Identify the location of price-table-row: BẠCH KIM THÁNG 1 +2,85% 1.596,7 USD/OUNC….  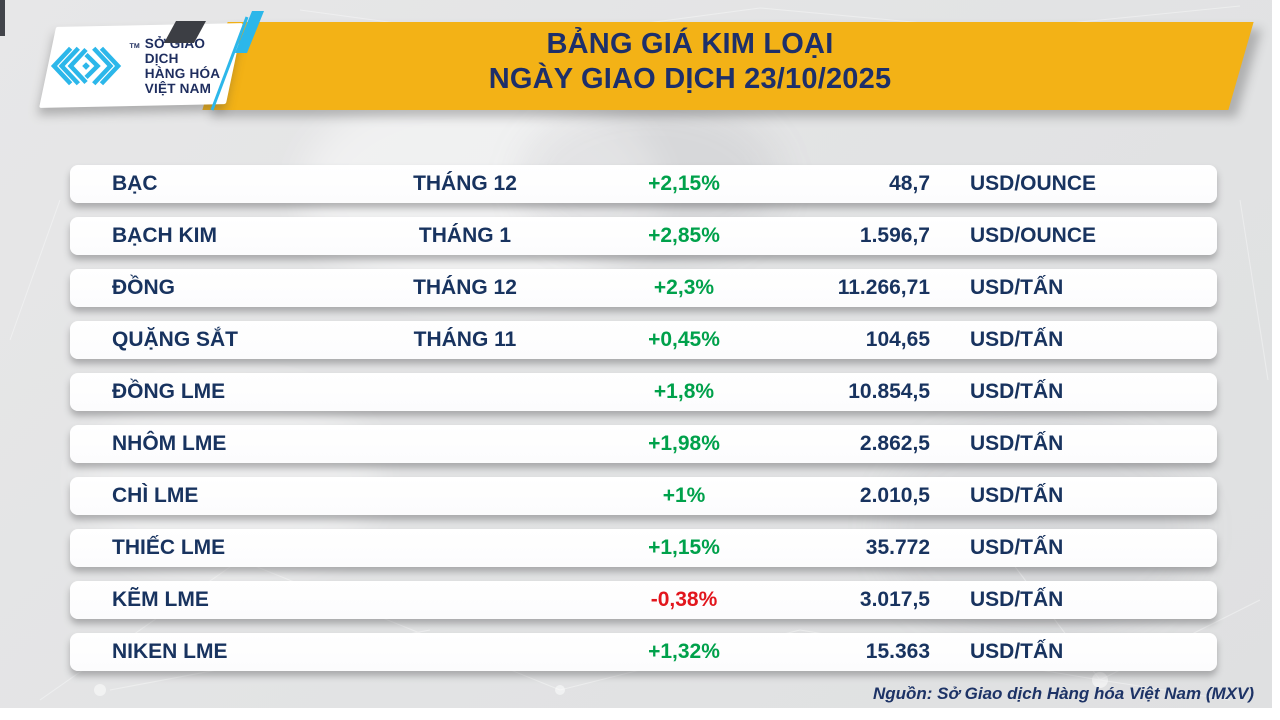
(643, 236).